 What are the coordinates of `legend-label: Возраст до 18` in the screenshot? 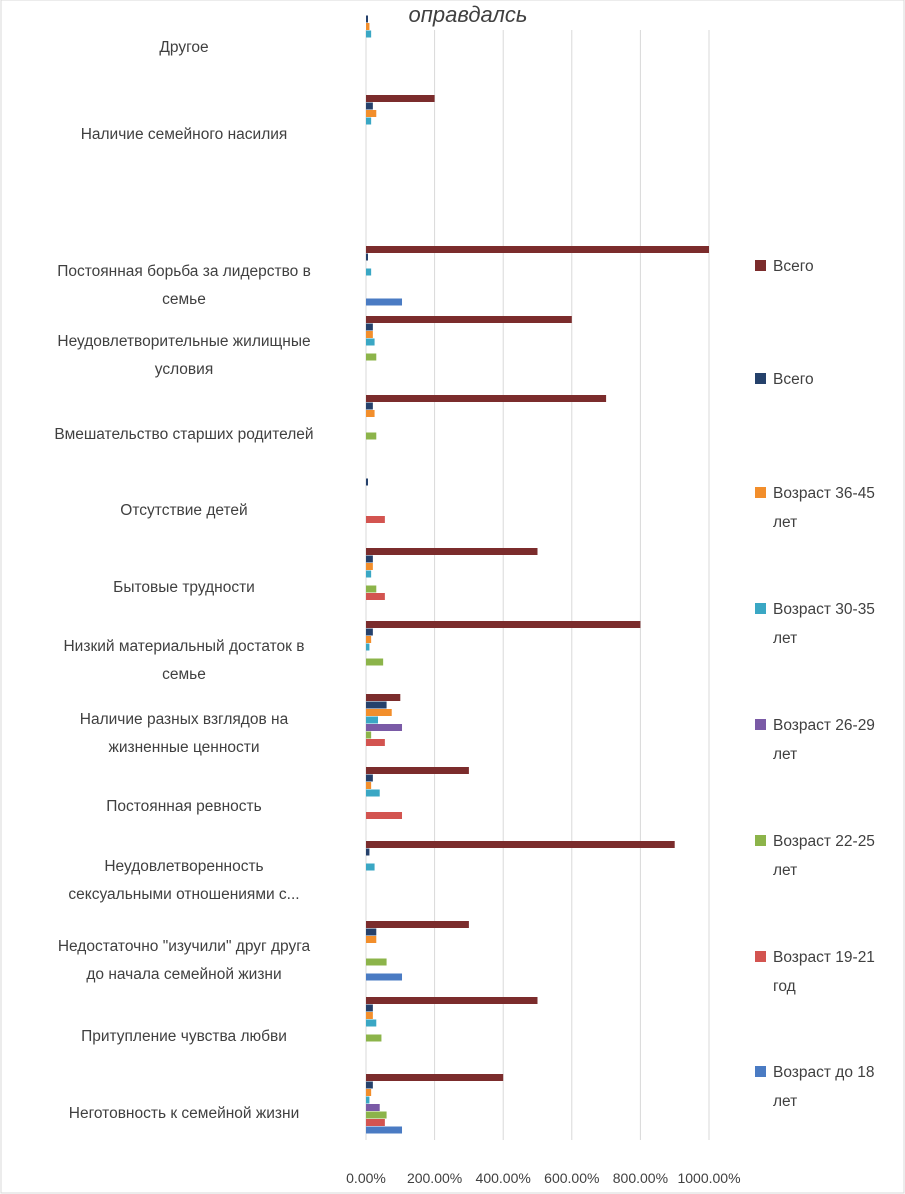 It's located at (824, 1072).